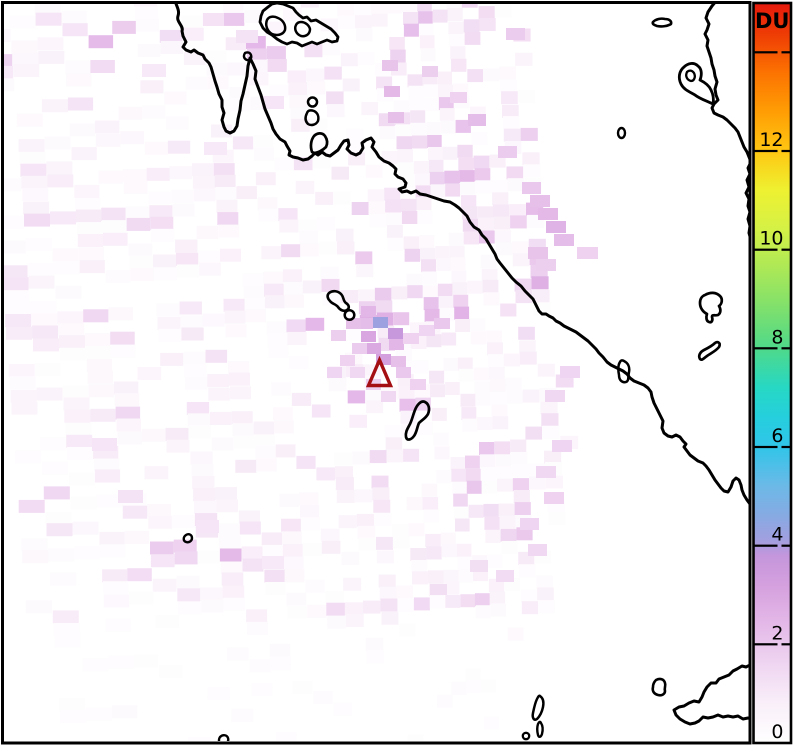  Describe the element at coordinates (777, 732) in the screenshot. I see `colorbar-tick-label-0: 0` at that location.